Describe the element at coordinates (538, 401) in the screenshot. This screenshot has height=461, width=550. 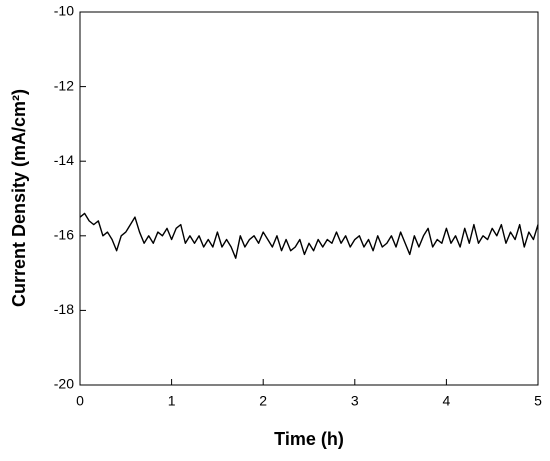
I see `x-tick-label: 5` at that location.